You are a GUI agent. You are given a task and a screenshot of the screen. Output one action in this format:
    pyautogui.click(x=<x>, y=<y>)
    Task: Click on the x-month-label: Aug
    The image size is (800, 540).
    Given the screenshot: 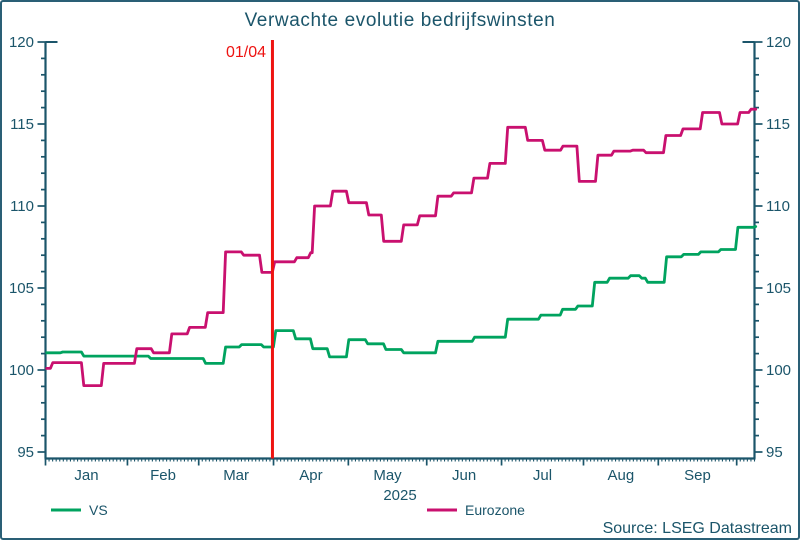 What is the action you would take?
    pyautogui.click(x=621, y=475)
    